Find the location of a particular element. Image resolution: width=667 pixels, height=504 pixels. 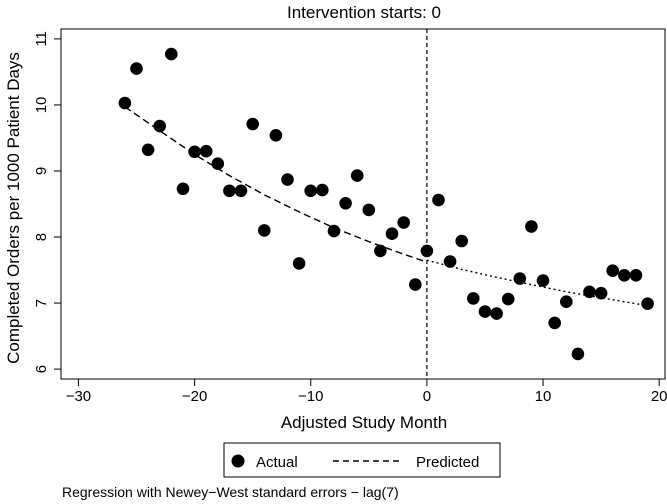

y-tick-label: 7 is located at coordinates (41, 303).